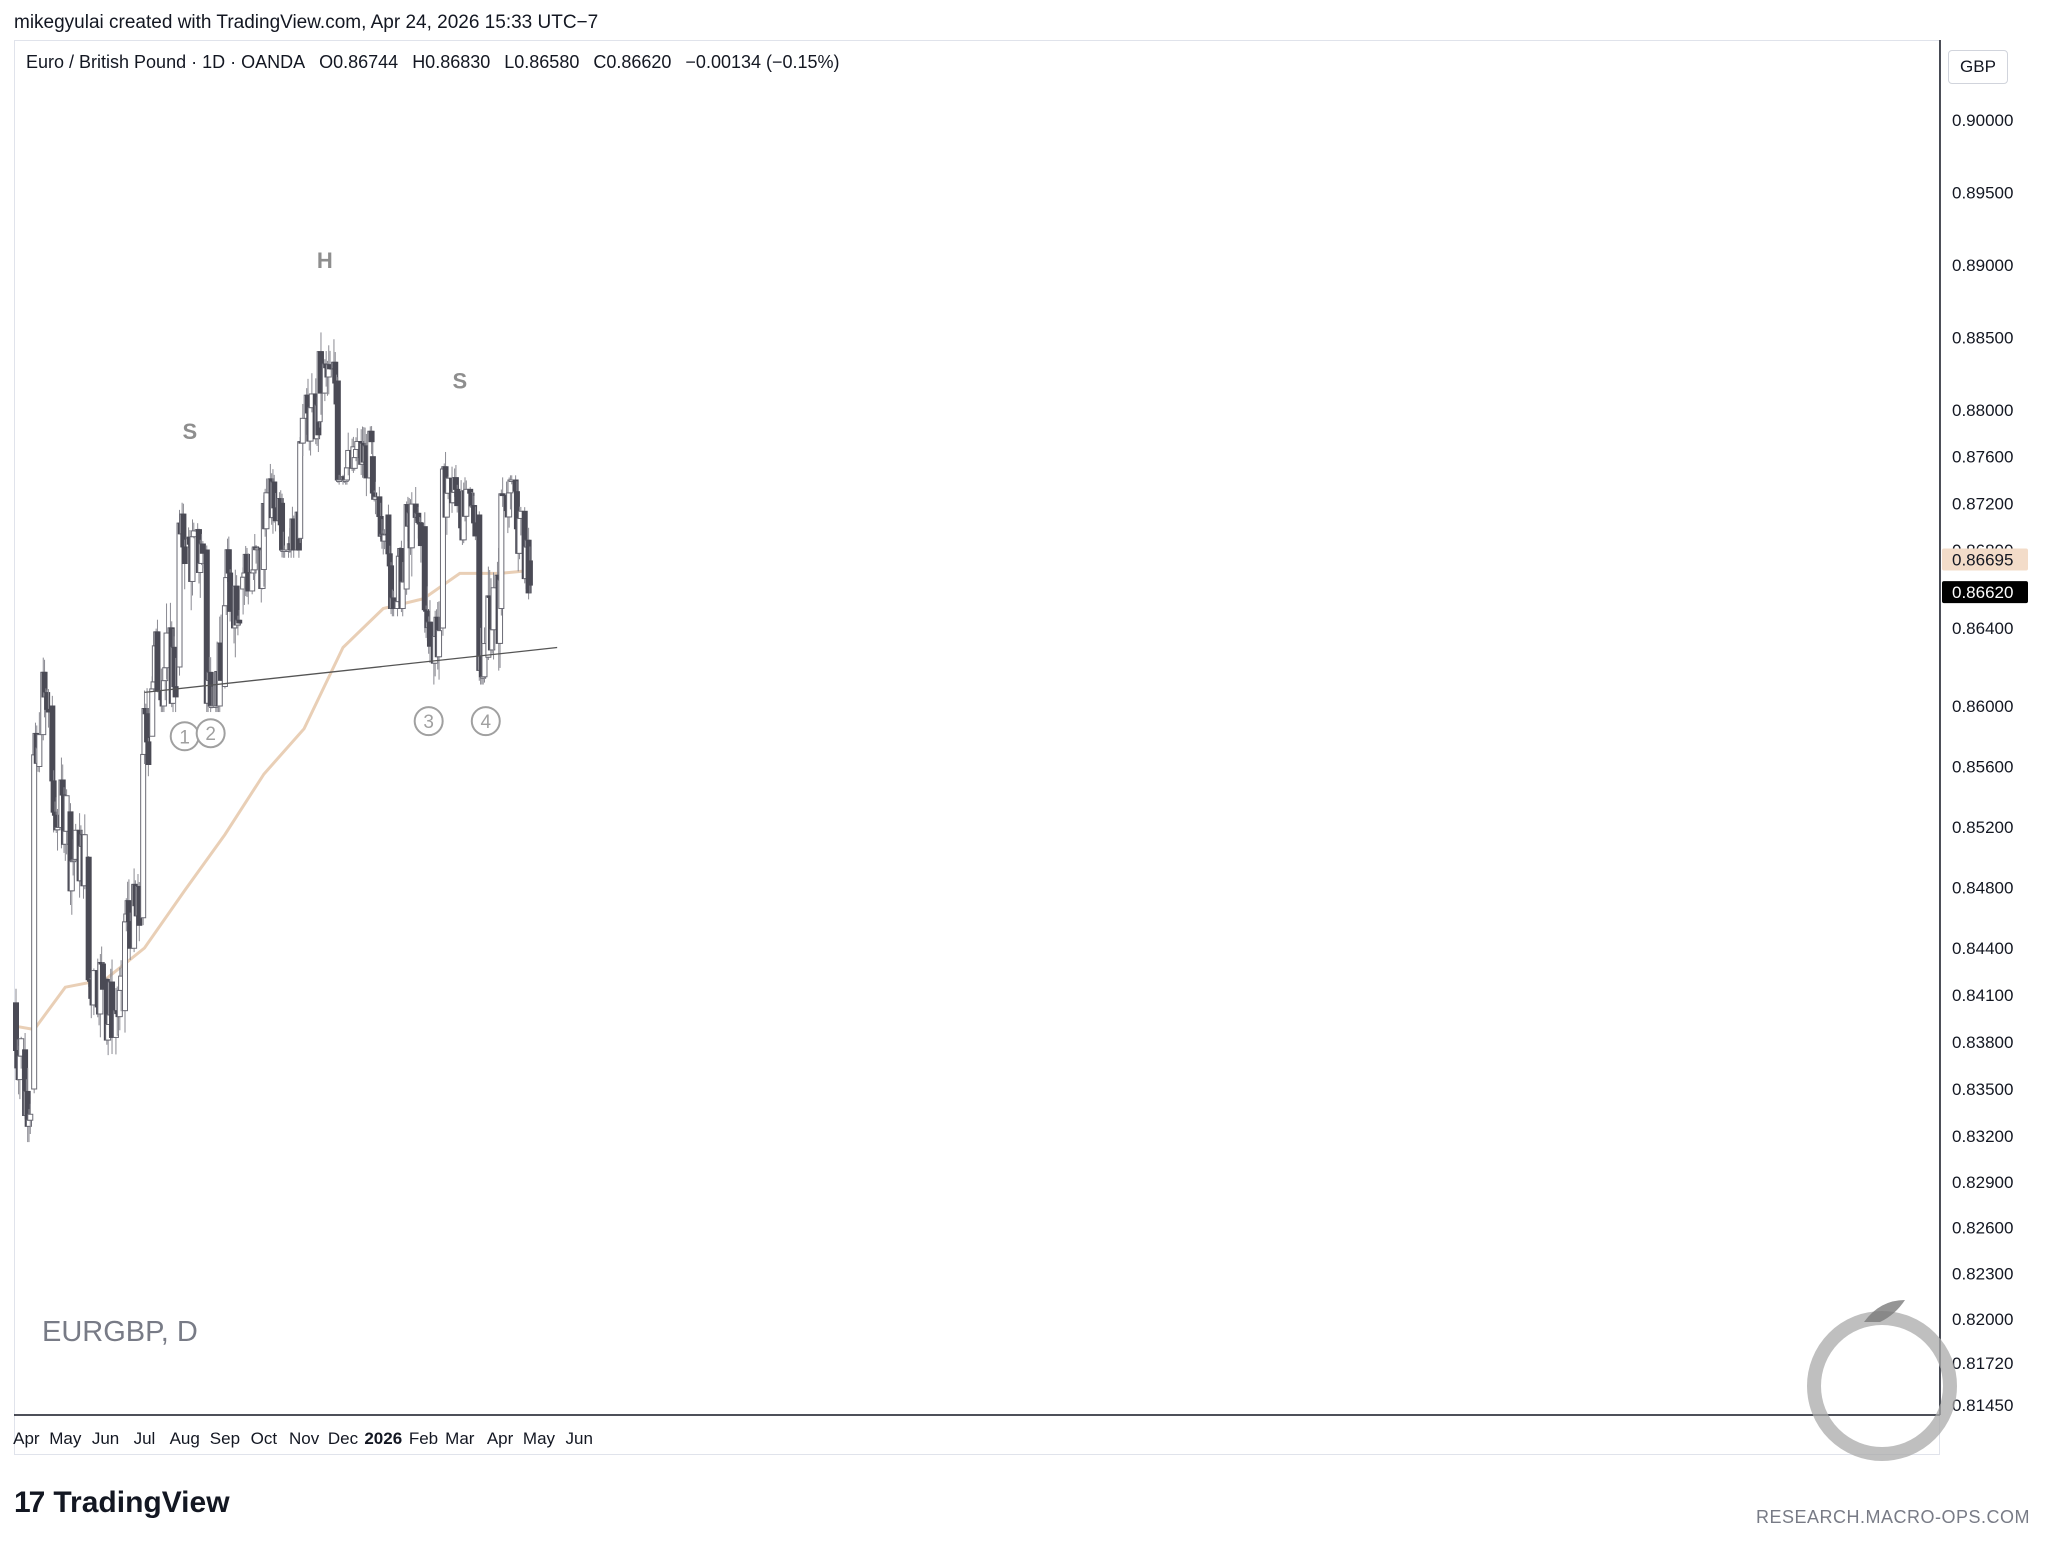 The width and height of the screenshot is (2048, 1547). What do you see at coordinates (120, 1332) in the screenshot?
I see `symbol-watermark: EURGBP, D` at bounding box center [120, 1332].